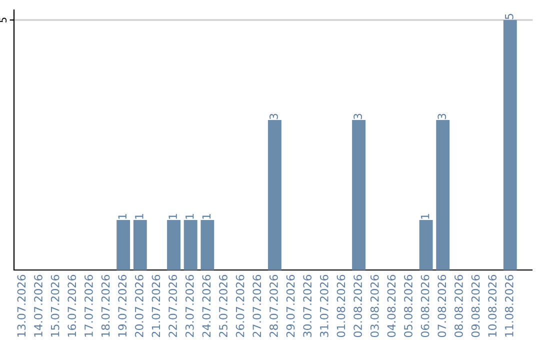  What do you see at coordinates (139, 305) in the screenshot?
I see `x-tick-label: 20.07.2026` at bounding box center [139, 305].